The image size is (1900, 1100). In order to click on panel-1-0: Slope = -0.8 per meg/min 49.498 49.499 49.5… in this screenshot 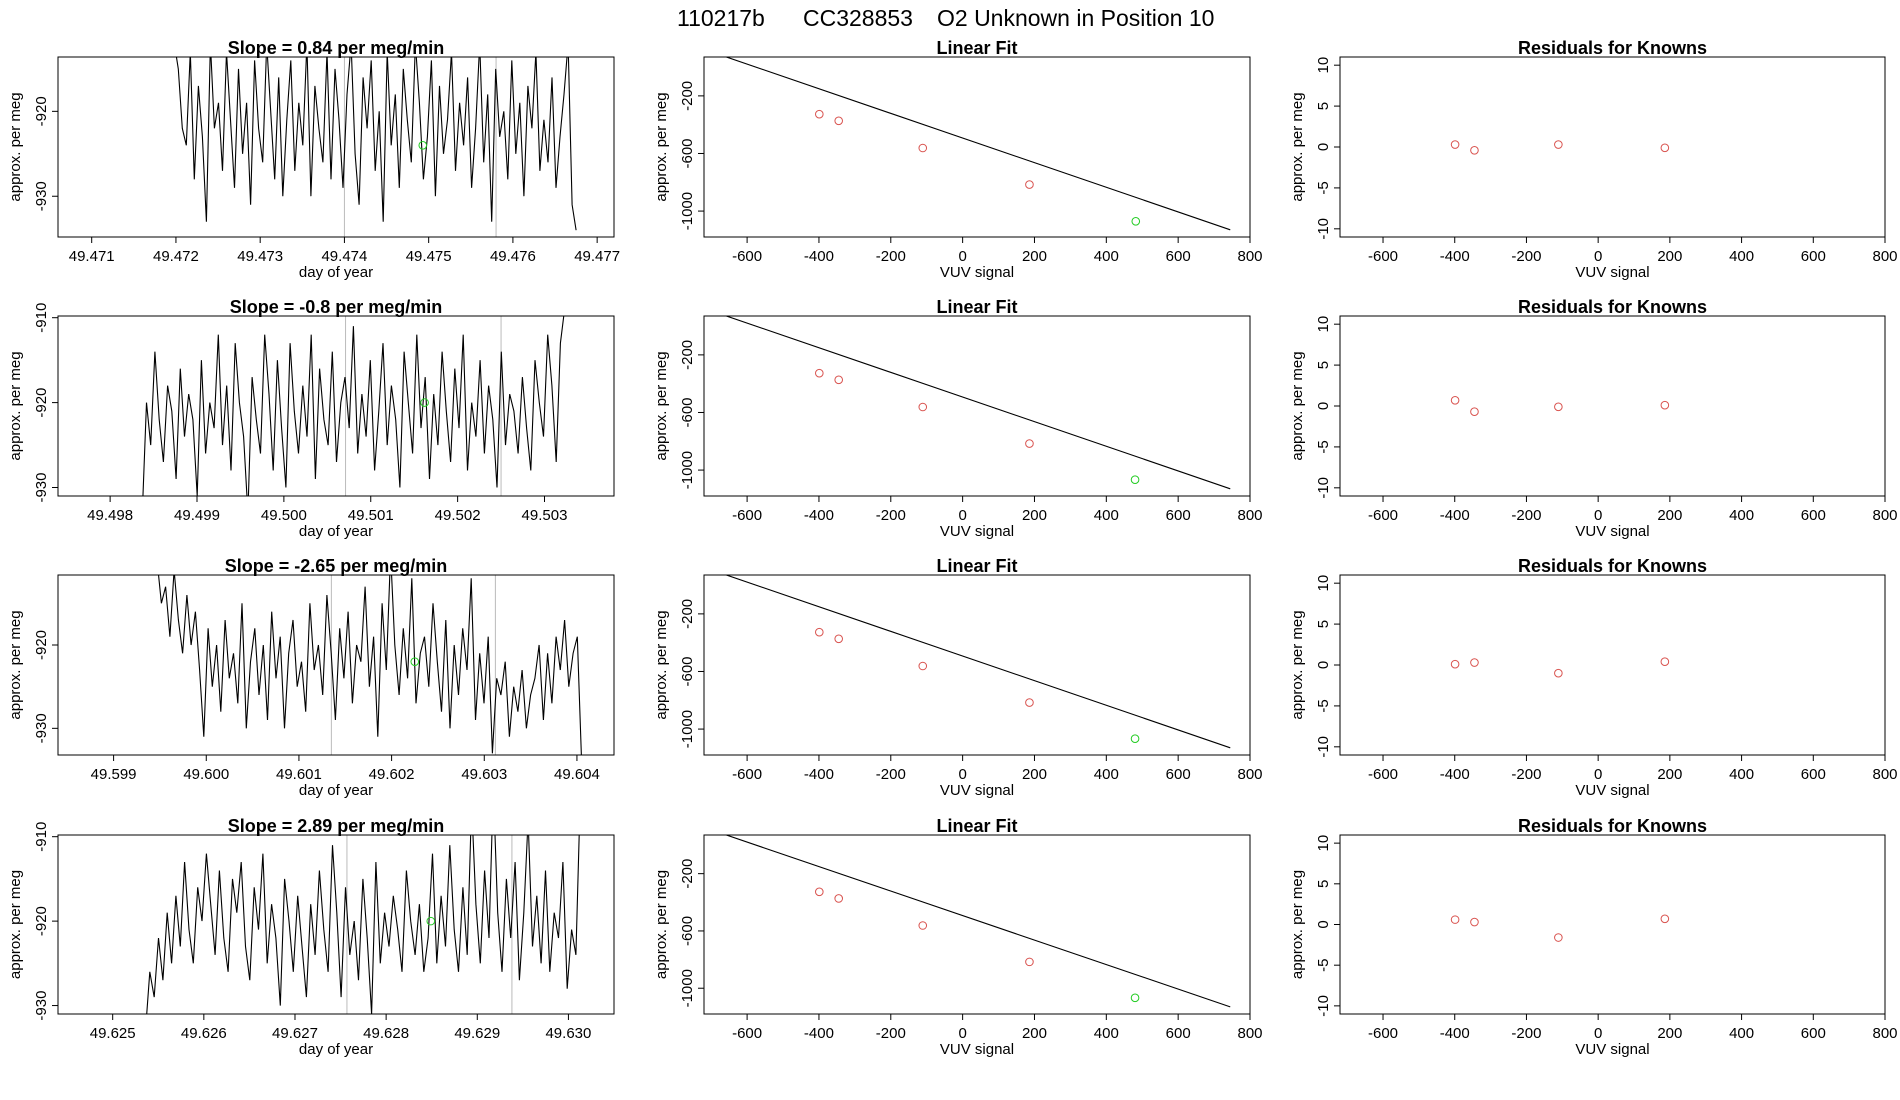, I will do `click(311, 418)`.